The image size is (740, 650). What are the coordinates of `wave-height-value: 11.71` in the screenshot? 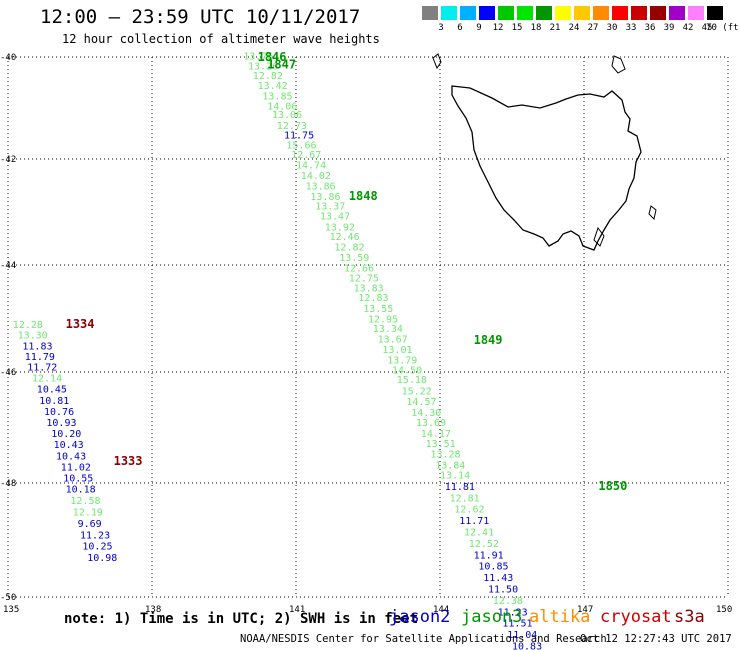 It's located at (474, 521).